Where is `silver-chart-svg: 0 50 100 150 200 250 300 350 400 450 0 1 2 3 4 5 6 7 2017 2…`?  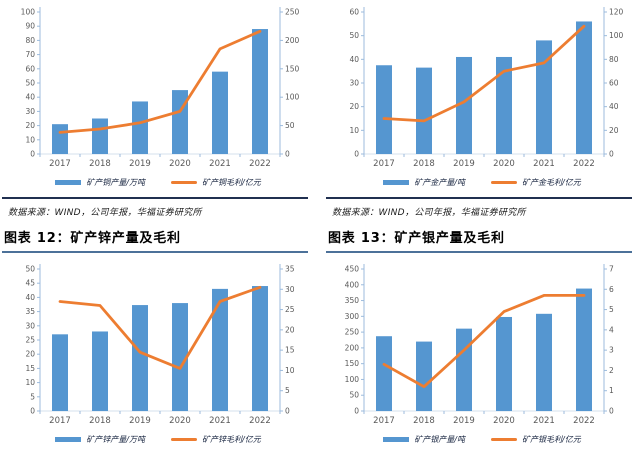 silver-chart-svg: 0 50 100 150 200 250 300 350 400 450 0 1 2 3 4 5 6 7 2017 2… is located at coordinates (479, 345).